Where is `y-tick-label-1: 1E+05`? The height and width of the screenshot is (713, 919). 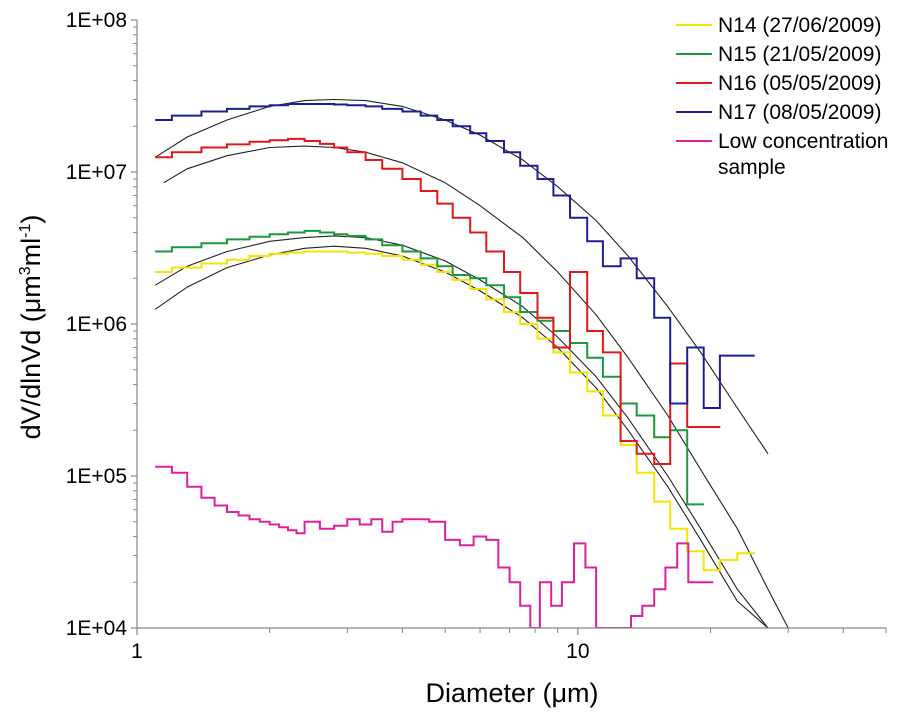
y-tick-label-1: 1E+05 is located at coordinates (96, 476).